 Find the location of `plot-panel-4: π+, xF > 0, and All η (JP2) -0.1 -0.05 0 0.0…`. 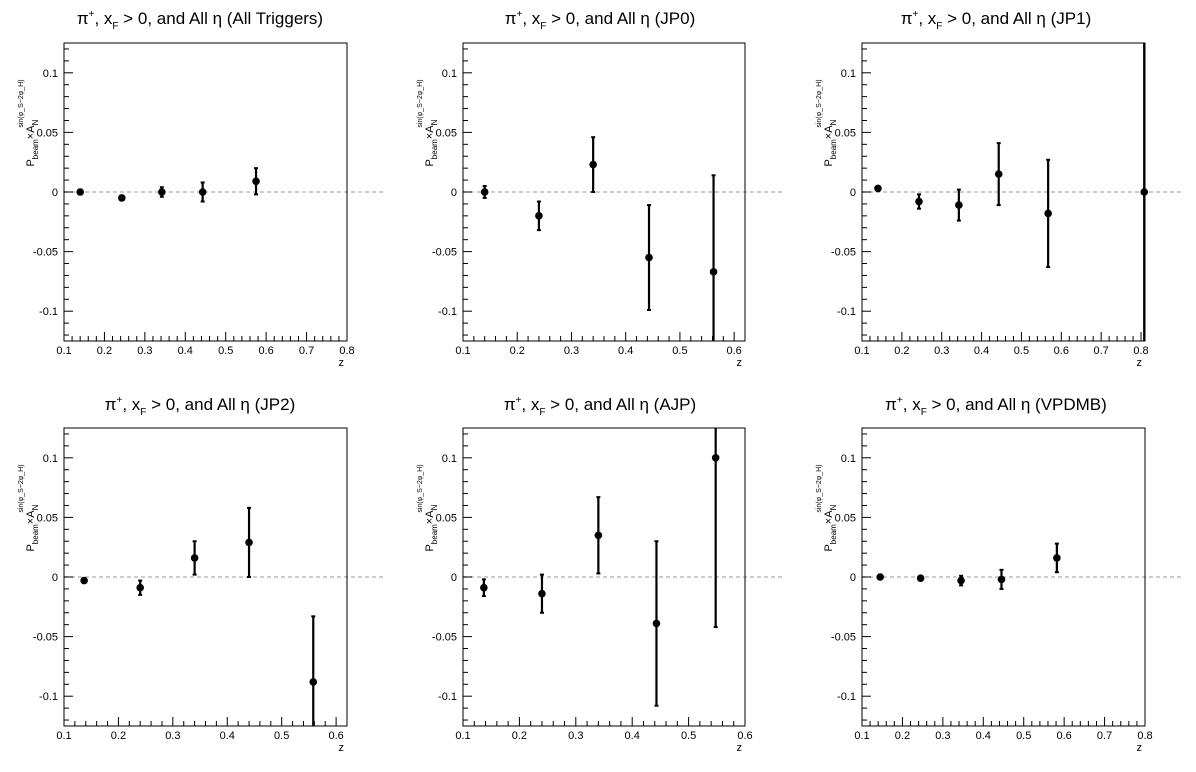

plot-panel-4: π+, xF > 0, and All η (JP2) -0.1 -0.05 0 0.0… is located at coordinates (201, 574).